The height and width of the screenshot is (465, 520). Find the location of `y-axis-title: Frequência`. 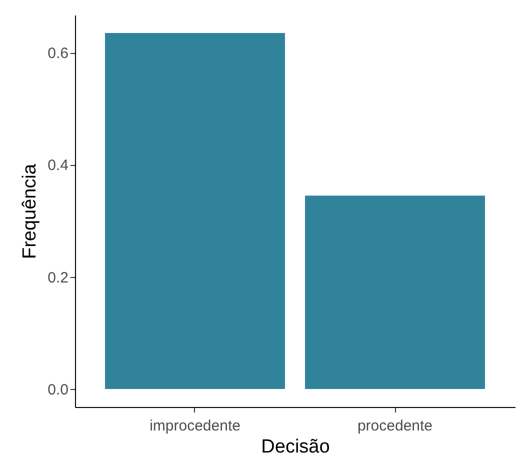

y-axis-title: Frequência is located at coordinates (30, 212).